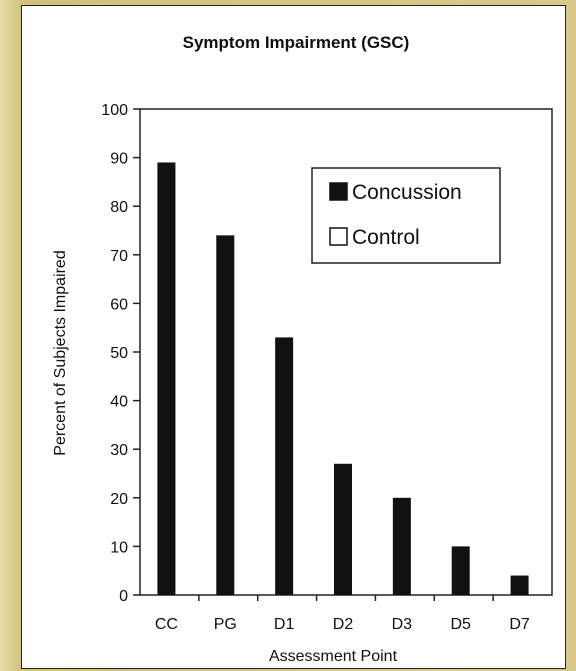 Image resolution: width=576 pixels, height=671 pixels. I want to click on y-tick-label-10: 10, so click(119, 547).